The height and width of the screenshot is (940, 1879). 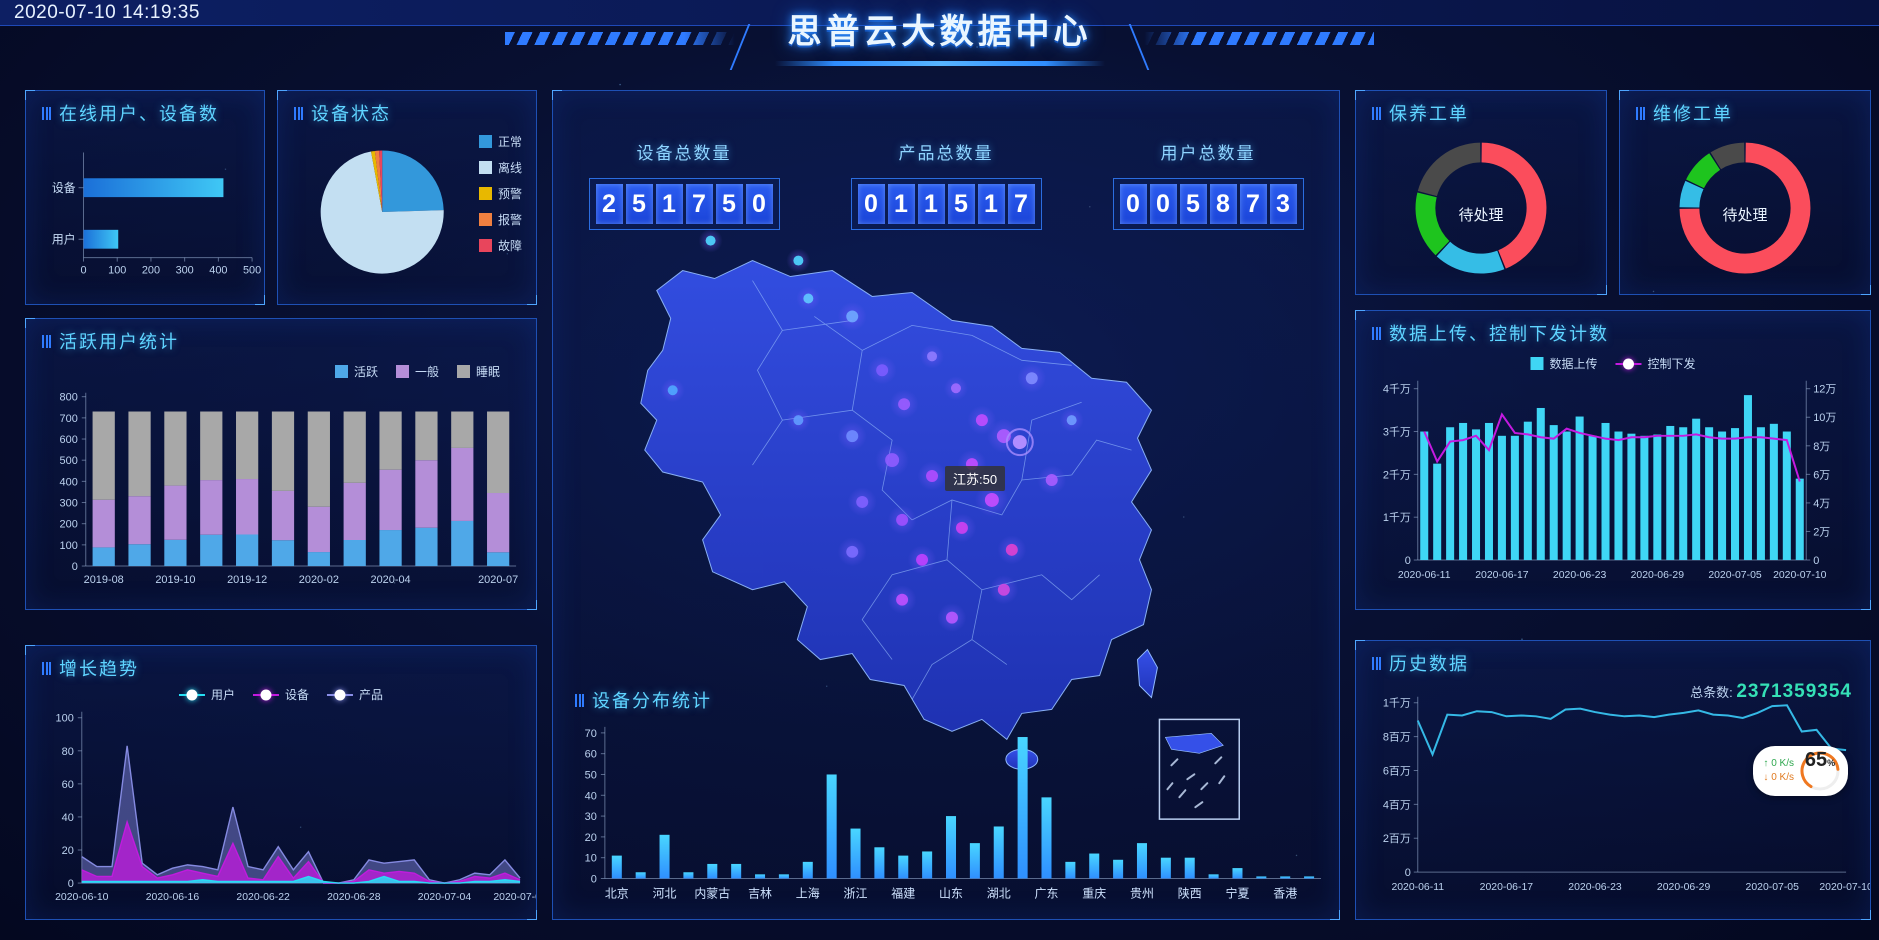 I want to click on svg-text: 8百万, so click(x=1397, y=738).